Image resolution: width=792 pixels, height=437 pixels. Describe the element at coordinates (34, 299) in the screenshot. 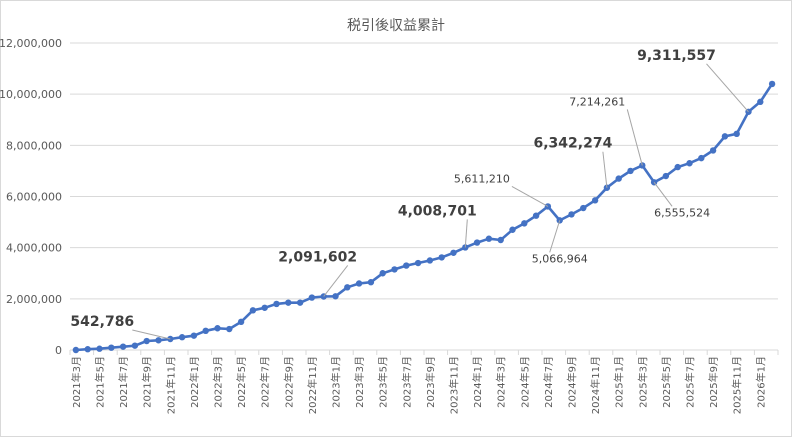

I see `y-tick-label: 2,000,000` at that location.